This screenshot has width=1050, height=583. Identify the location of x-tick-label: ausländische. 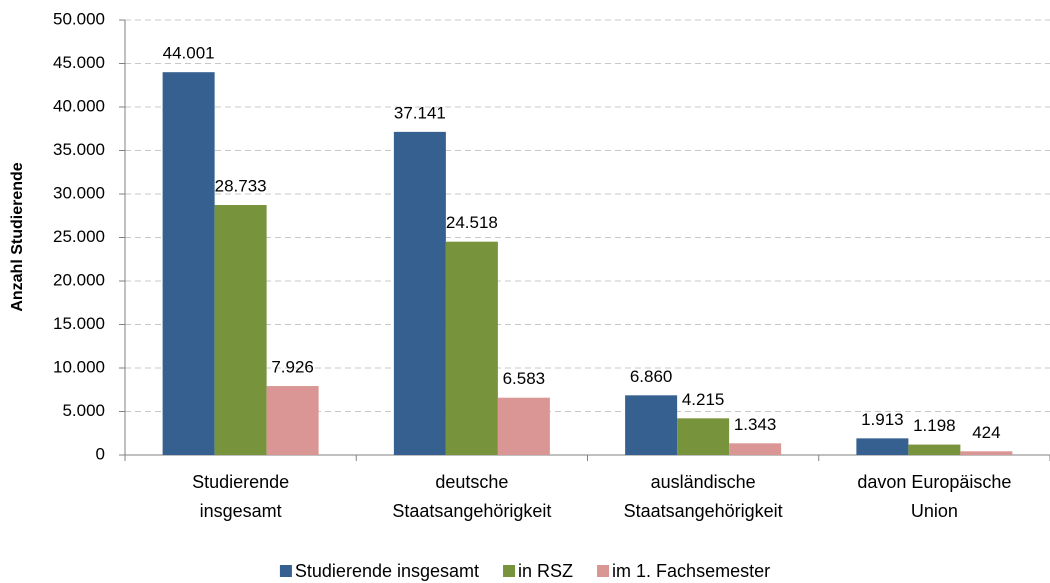
(703, 482).